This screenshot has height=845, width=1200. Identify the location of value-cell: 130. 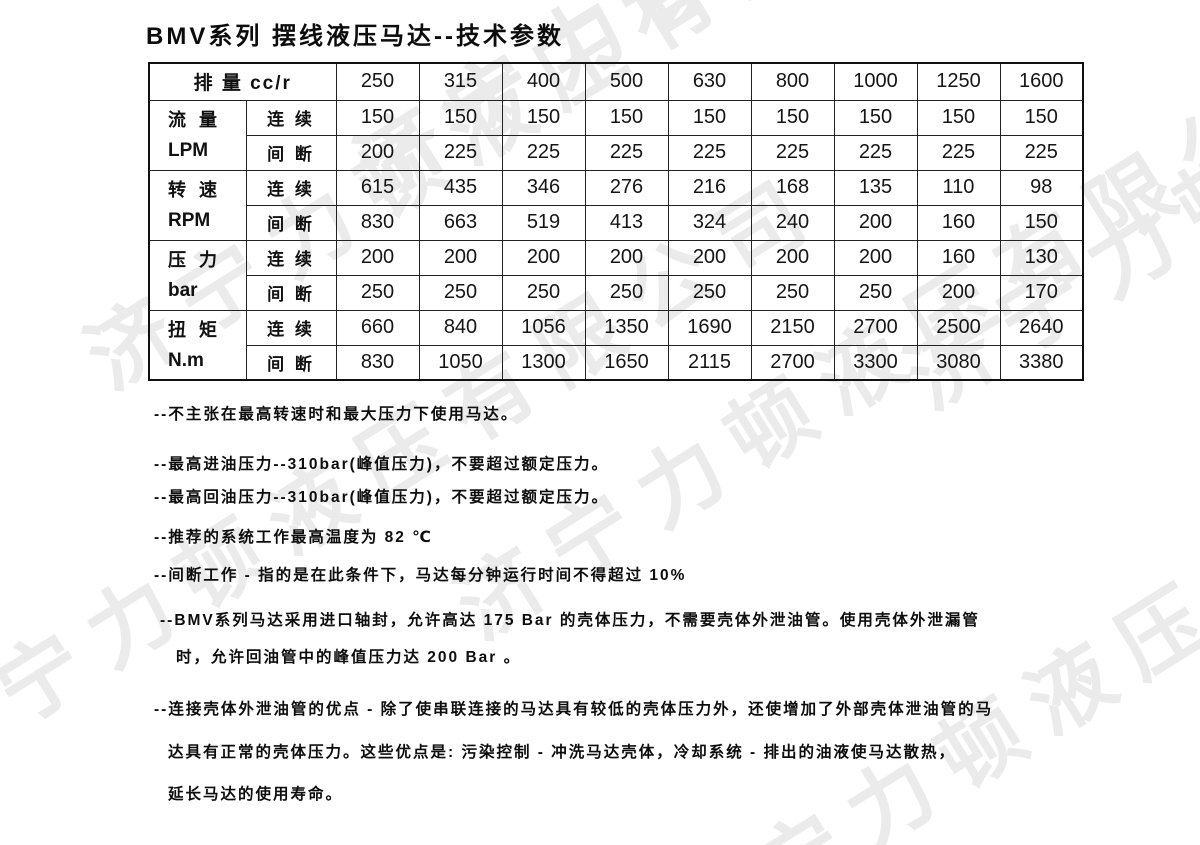
(1041, 257).